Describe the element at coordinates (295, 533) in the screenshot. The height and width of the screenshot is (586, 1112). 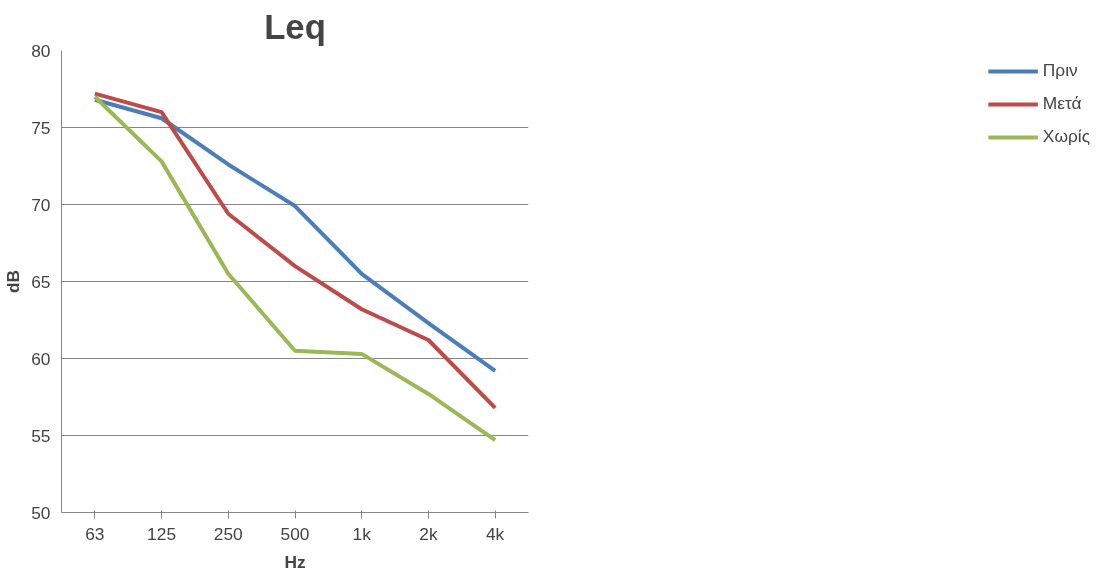
I see `x-tick-label: 500` at that location.